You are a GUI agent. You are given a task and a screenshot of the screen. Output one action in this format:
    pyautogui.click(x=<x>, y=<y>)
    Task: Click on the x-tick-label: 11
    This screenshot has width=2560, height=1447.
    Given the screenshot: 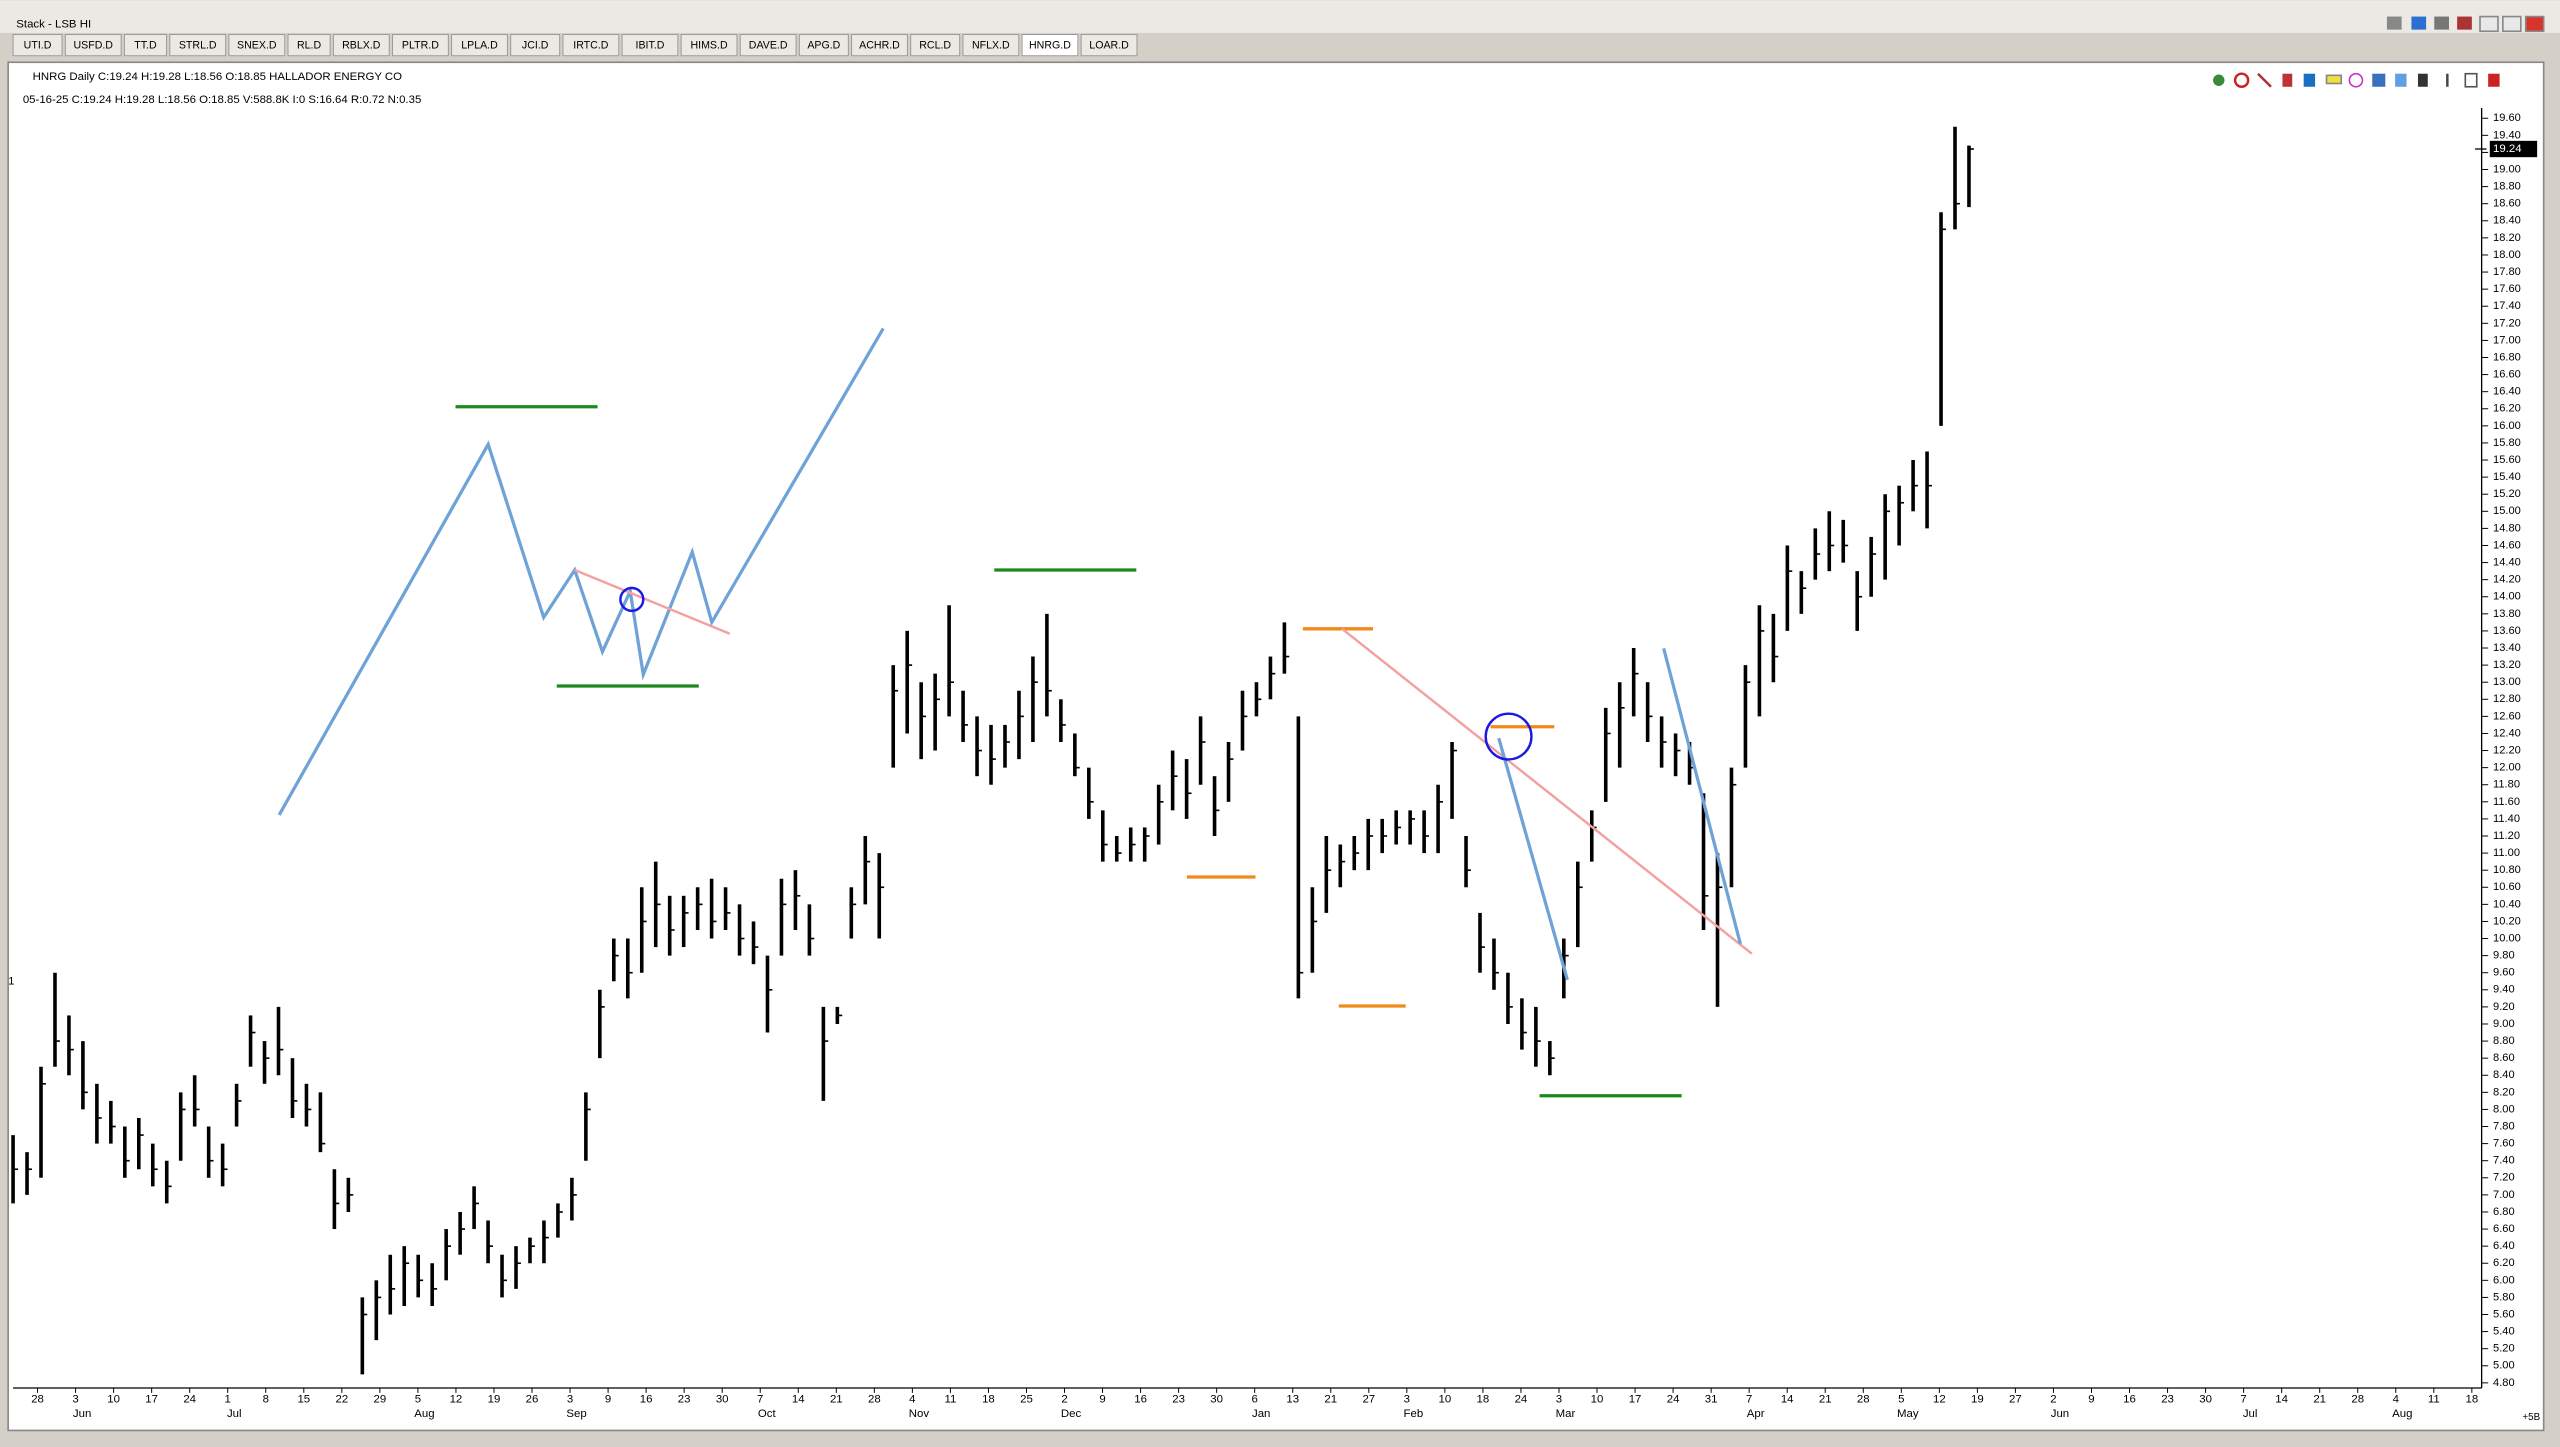 What is the action you would take?
    pyautogui.click(x=2434, y=1399)
    